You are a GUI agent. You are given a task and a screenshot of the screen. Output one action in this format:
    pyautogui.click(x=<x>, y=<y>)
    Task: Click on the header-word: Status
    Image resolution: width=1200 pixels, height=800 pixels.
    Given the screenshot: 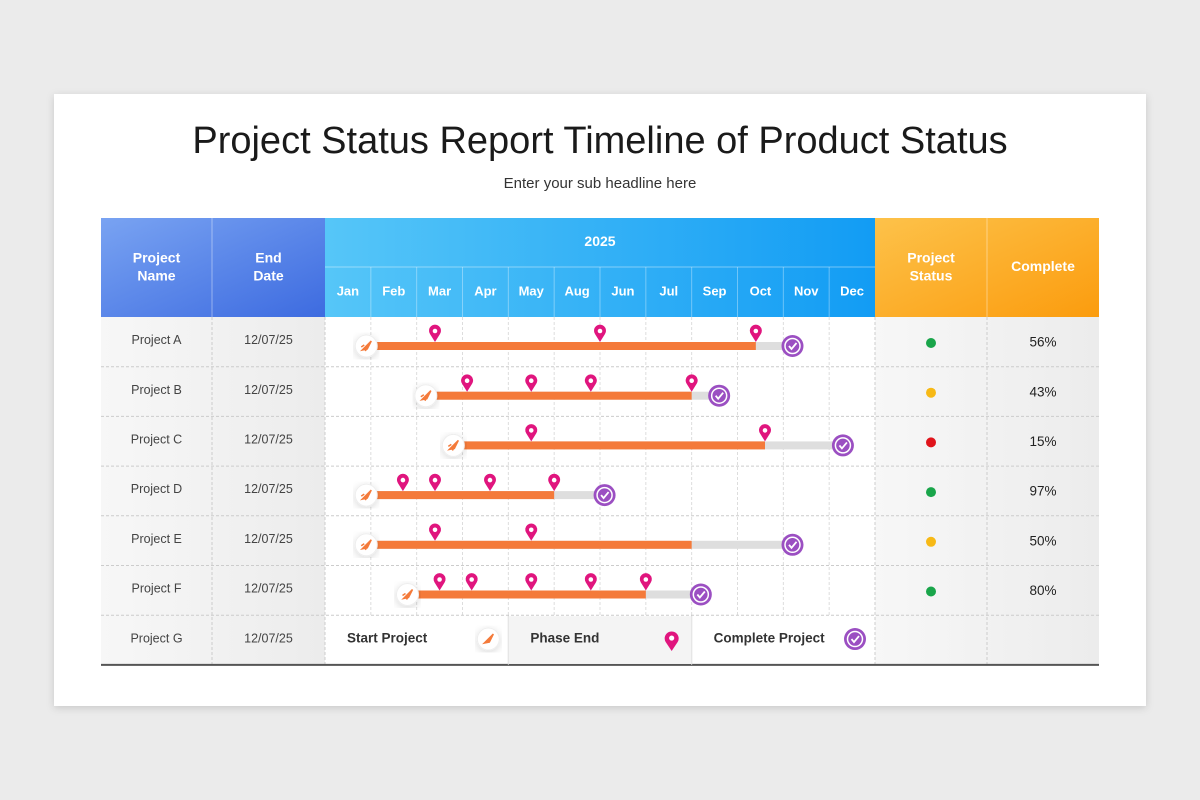 What is the action you would take?
    pyautogui.click(x=931, y=275)
    